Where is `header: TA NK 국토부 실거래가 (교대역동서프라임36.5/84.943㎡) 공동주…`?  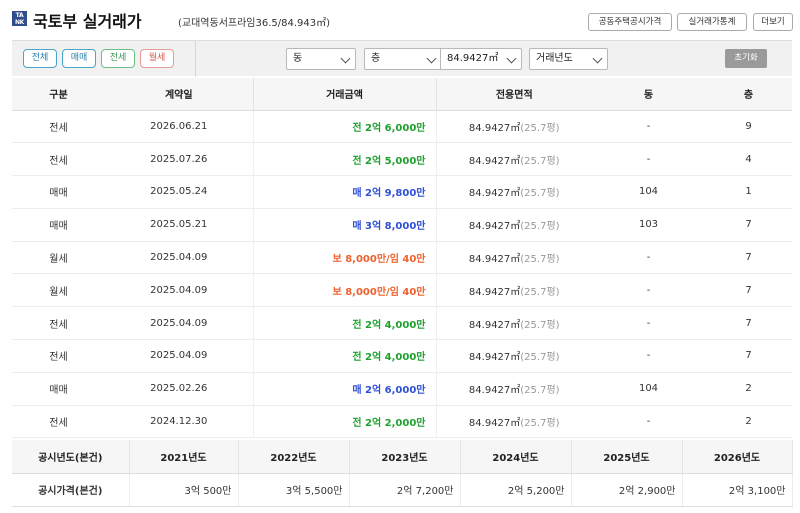 header: TA NK 국토부 실거래가 (교대역동서프라임36.5/84.943㎡) 공동주… is located at coordinates (400, 18).